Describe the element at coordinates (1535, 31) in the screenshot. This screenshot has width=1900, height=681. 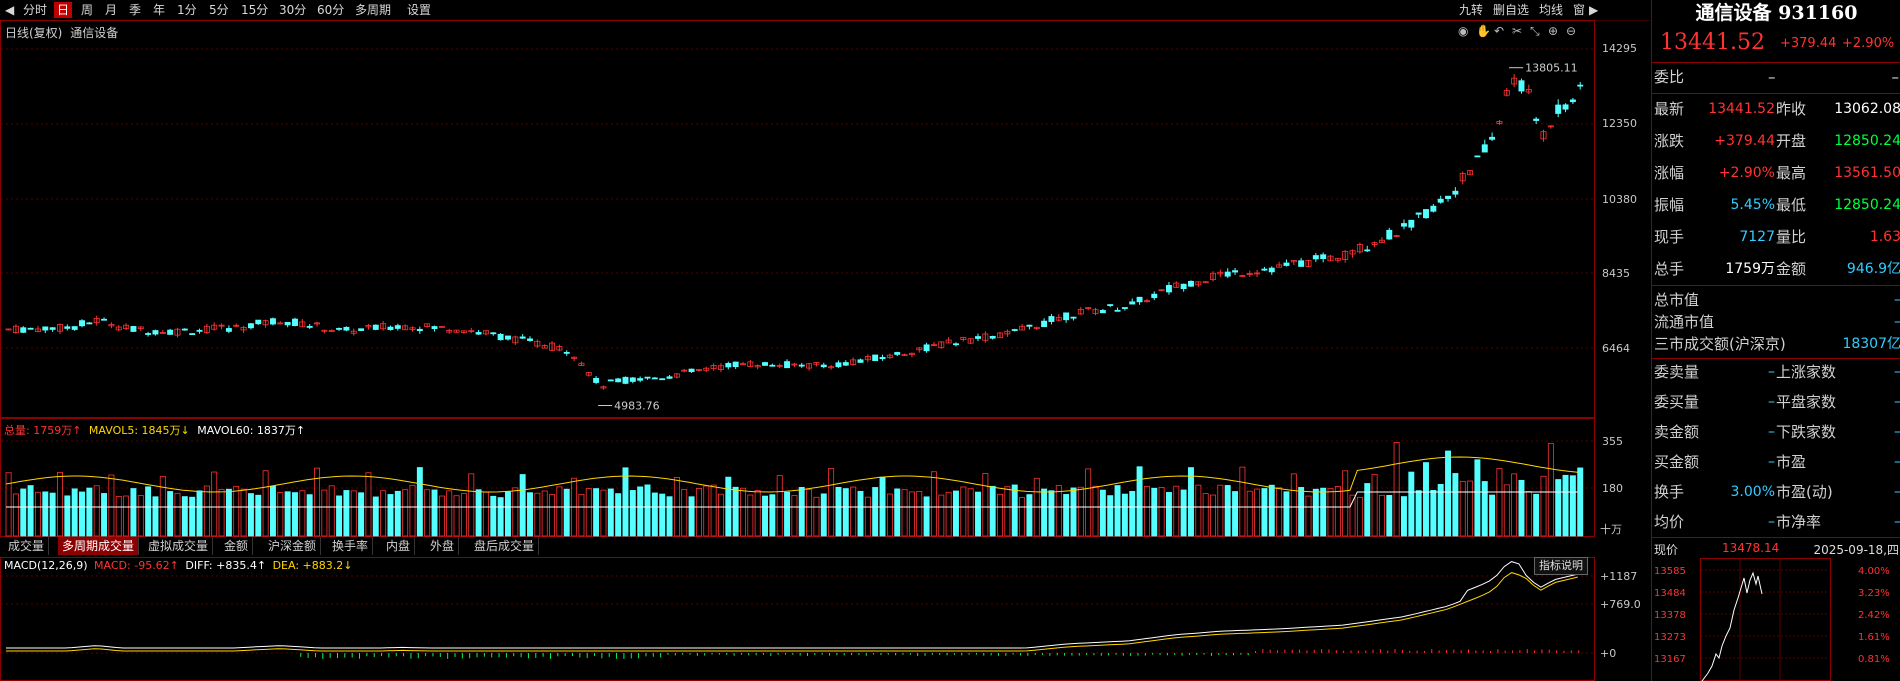
I see `shrink-icon: ⤡` at that location.